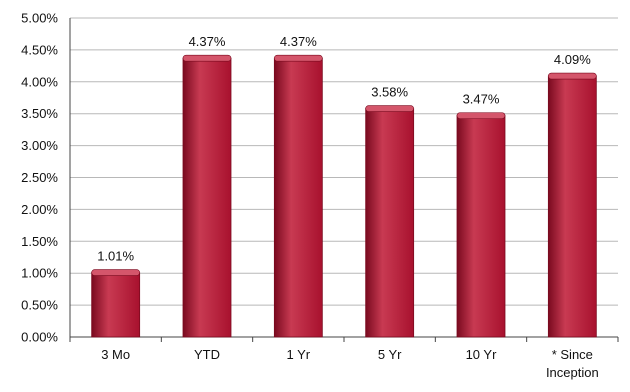 Image resolution: width=630 pixels, height=392 pixels. I want to click on y-tick-label: 0.00%, so click(39, 337).